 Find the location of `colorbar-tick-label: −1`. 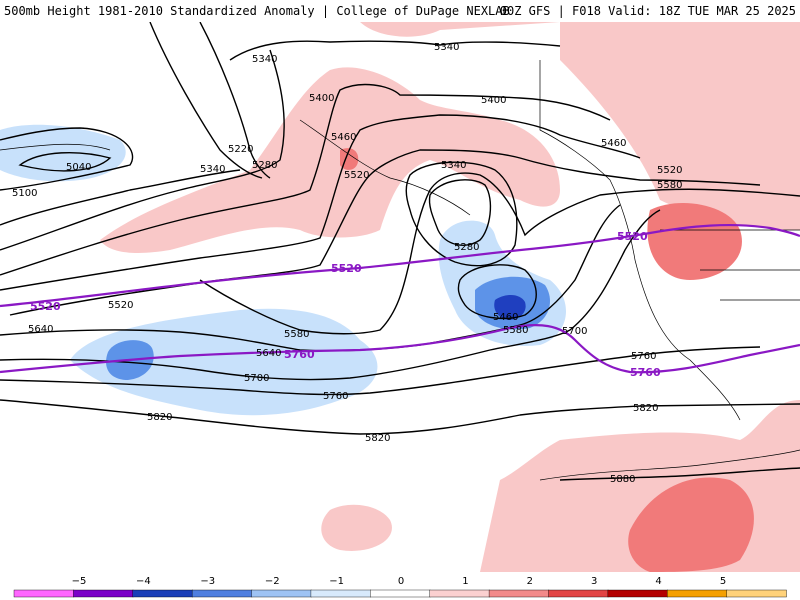

colorbar-tick-label: −1 is located at coordinates (336, 581).